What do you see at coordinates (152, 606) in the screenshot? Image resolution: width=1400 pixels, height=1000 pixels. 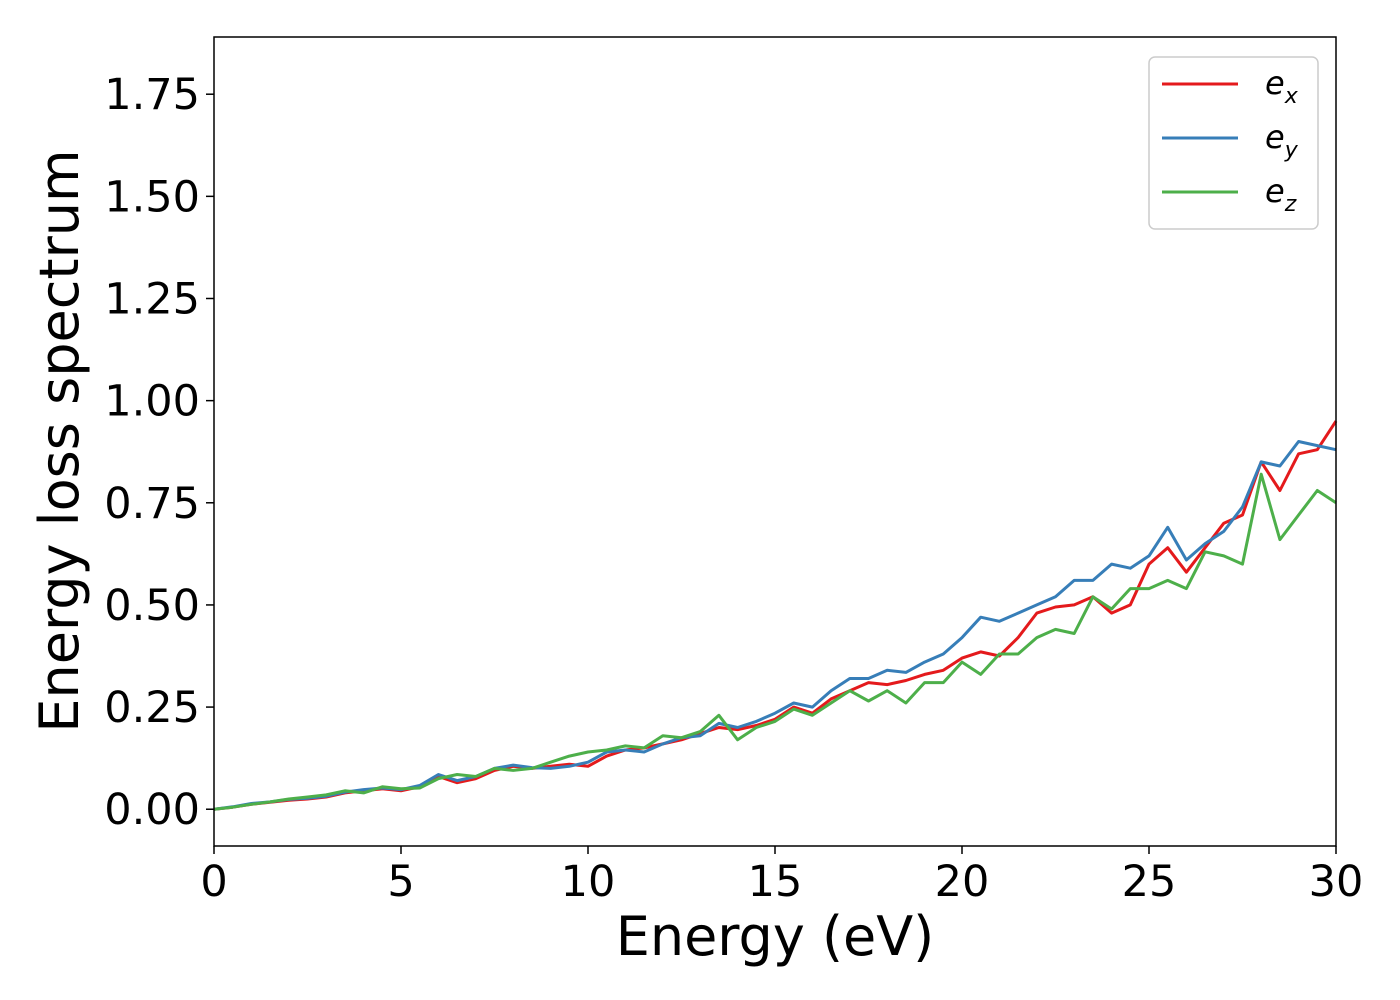 I see `y-tick-label: 0.50` at bounding box center [152, 606].